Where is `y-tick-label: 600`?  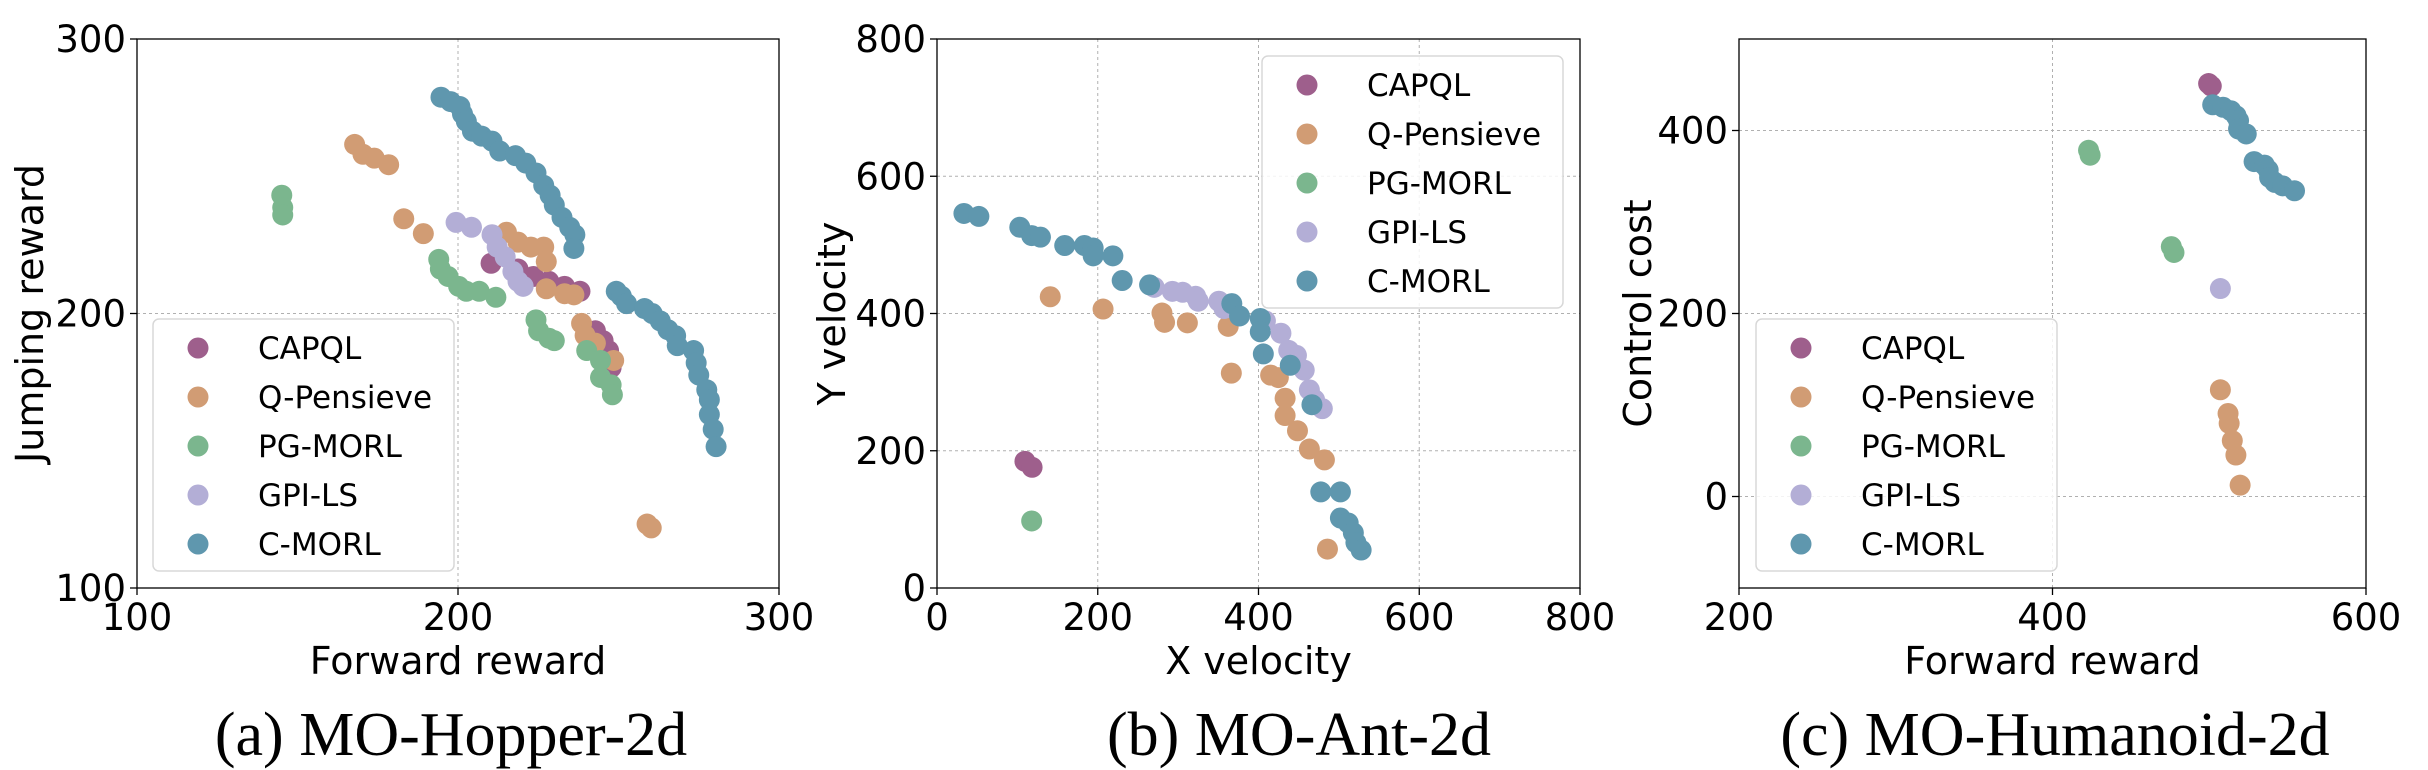
y-tick-label: 600 is located at coordinates (890, 176).